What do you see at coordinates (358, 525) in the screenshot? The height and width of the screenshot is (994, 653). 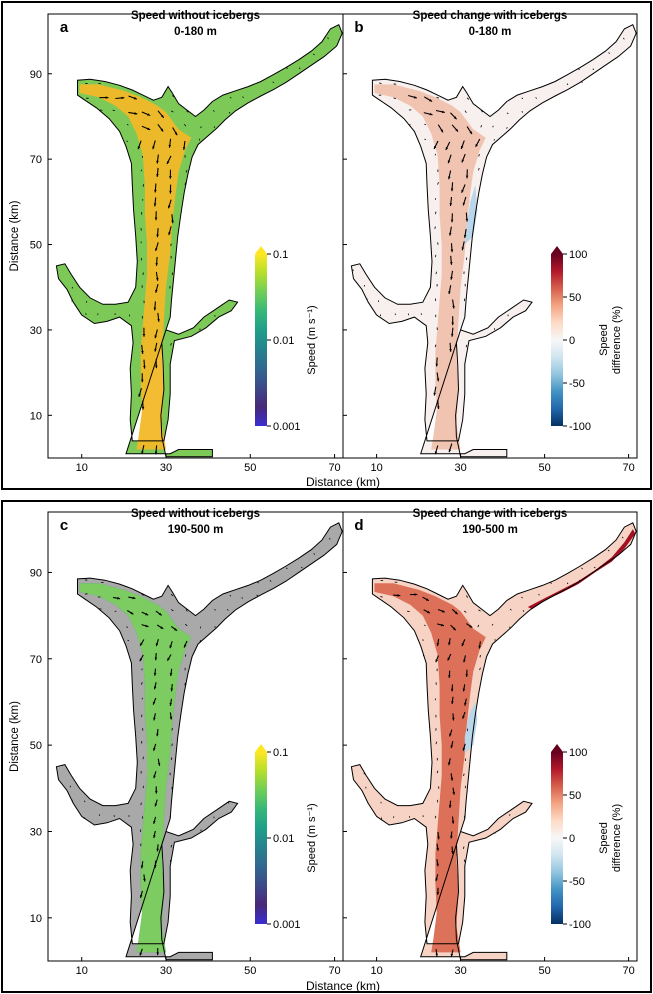 I see `panel-letter: d` at bounding box center [358, 525].